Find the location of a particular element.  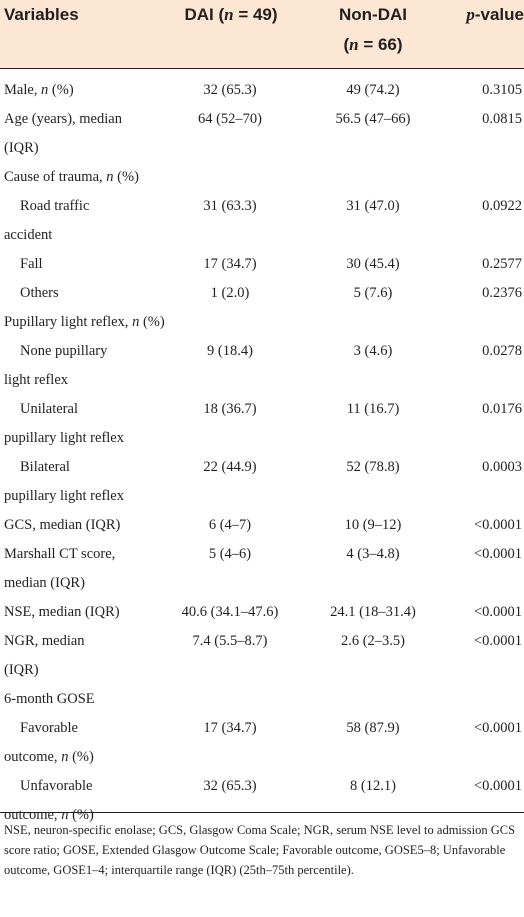

row-non-dai-value: 31 (47.0) is located at coordinates (373, 206).